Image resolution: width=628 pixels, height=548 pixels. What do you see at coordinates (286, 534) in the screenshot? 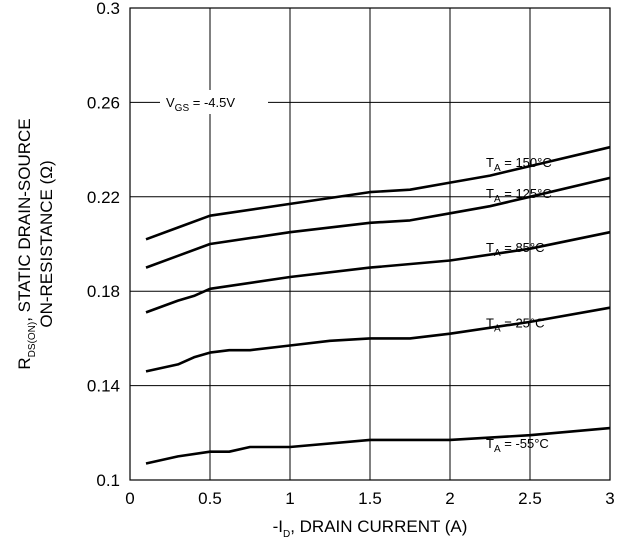
I see `x-axis-label-sub: D` at bounding box center [286, 534].